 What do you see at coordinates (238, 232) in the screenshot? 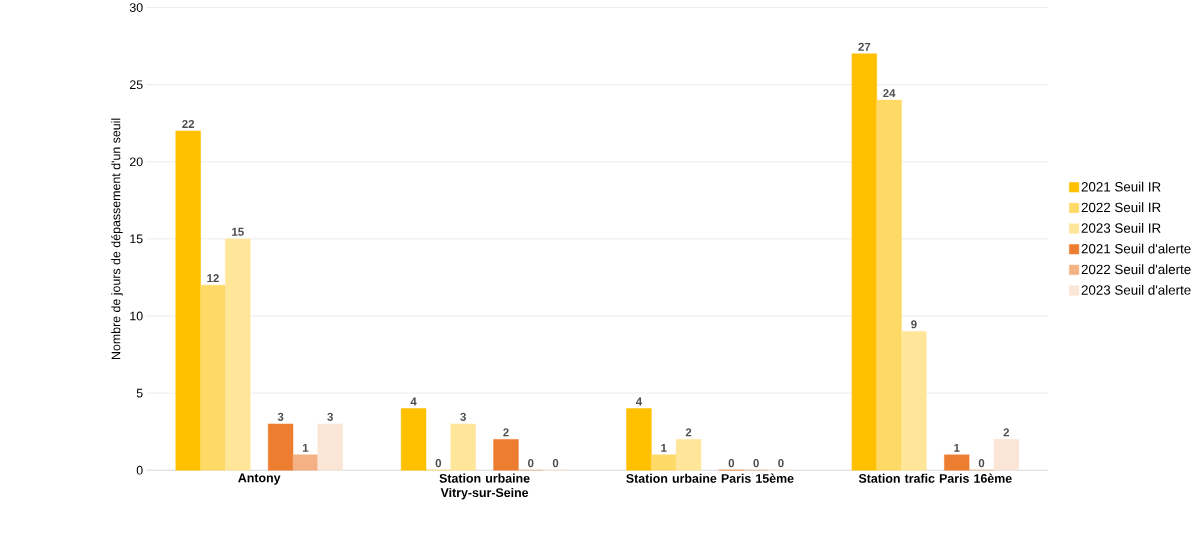
I see `data-label: 15` at bounding box center [238, 232].